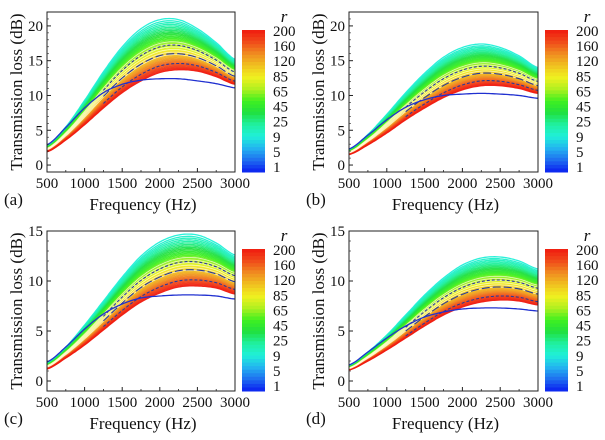 This screenshot has height=440, width=605. Describe the element at coordinates (337, 96) in the screenshot. I see `y-tick-label: 10` at that location.